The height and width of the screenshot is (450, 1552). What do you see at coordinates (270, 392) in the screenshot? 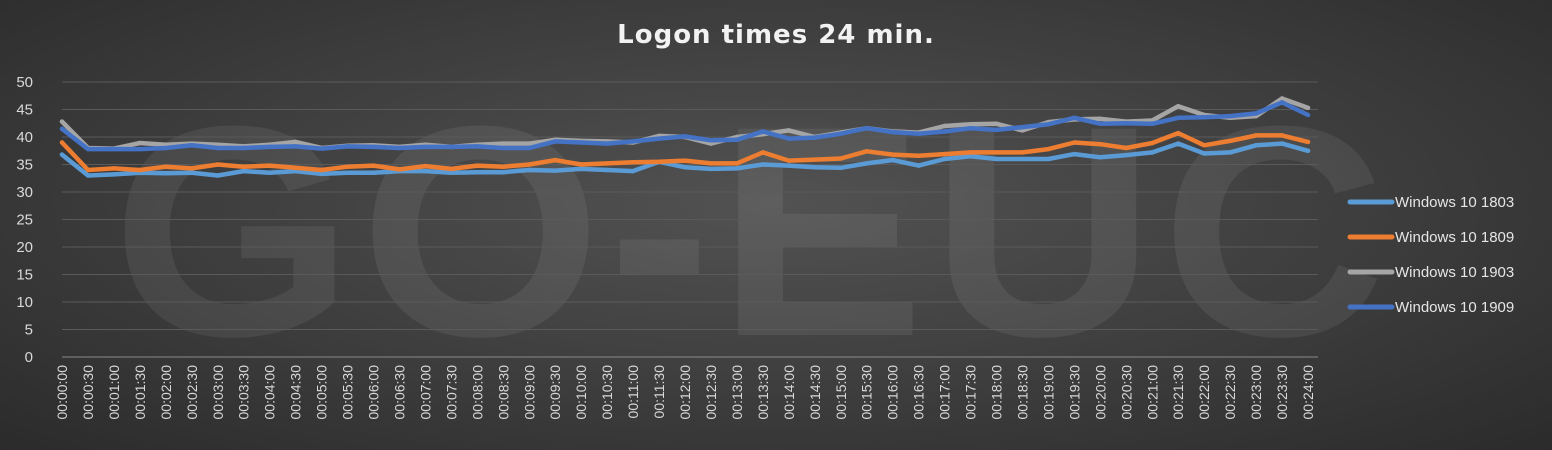
I see `x-tick-label: 00:04:00` at bounding box center [270, 392].